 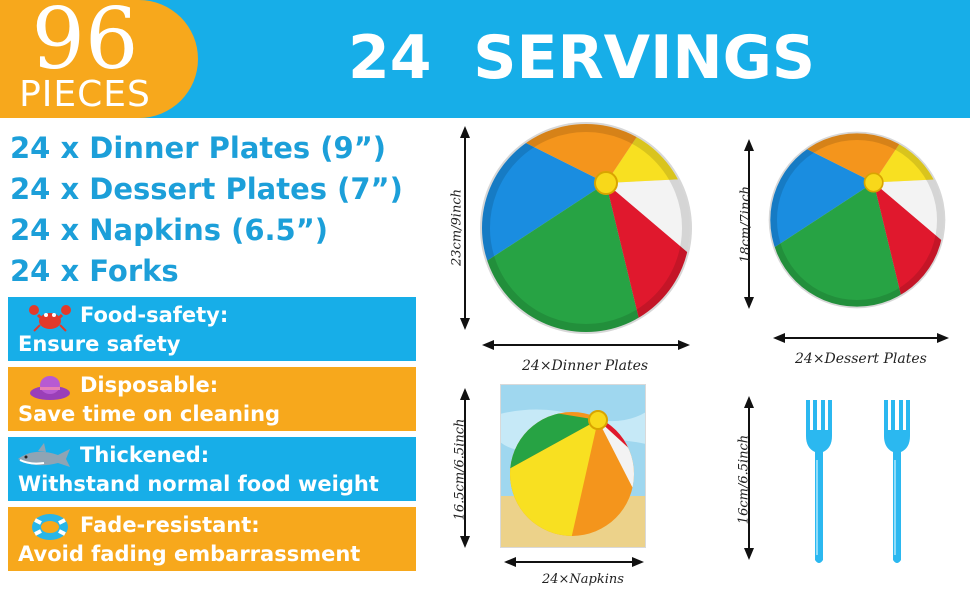 What do you see at coordinates (585, 366) in the screenshot?
I see `dinner-plate-caption: 24×Dinner Plates` at bounding box center [585, 366].